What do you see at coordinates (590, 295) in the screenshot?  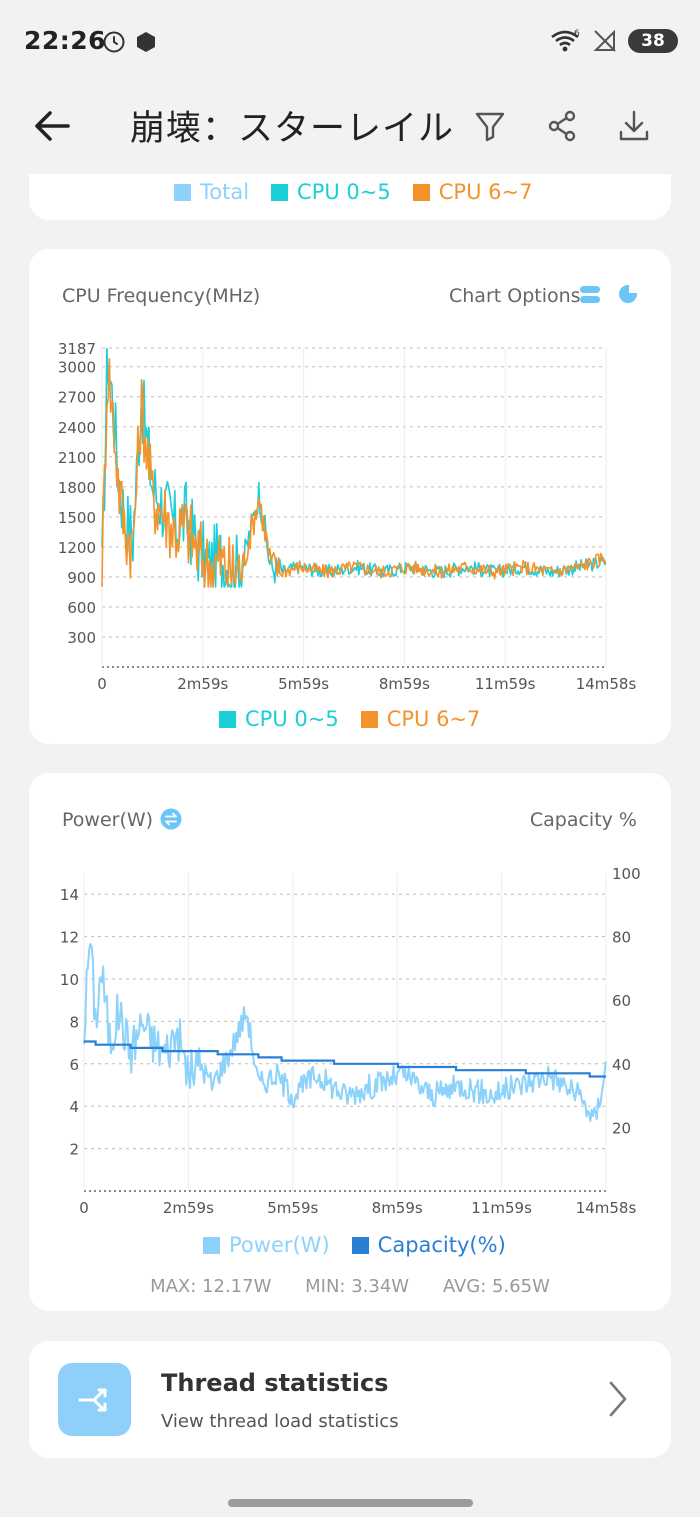 I see `stack-view-icon` at bounding box center [590, 295].